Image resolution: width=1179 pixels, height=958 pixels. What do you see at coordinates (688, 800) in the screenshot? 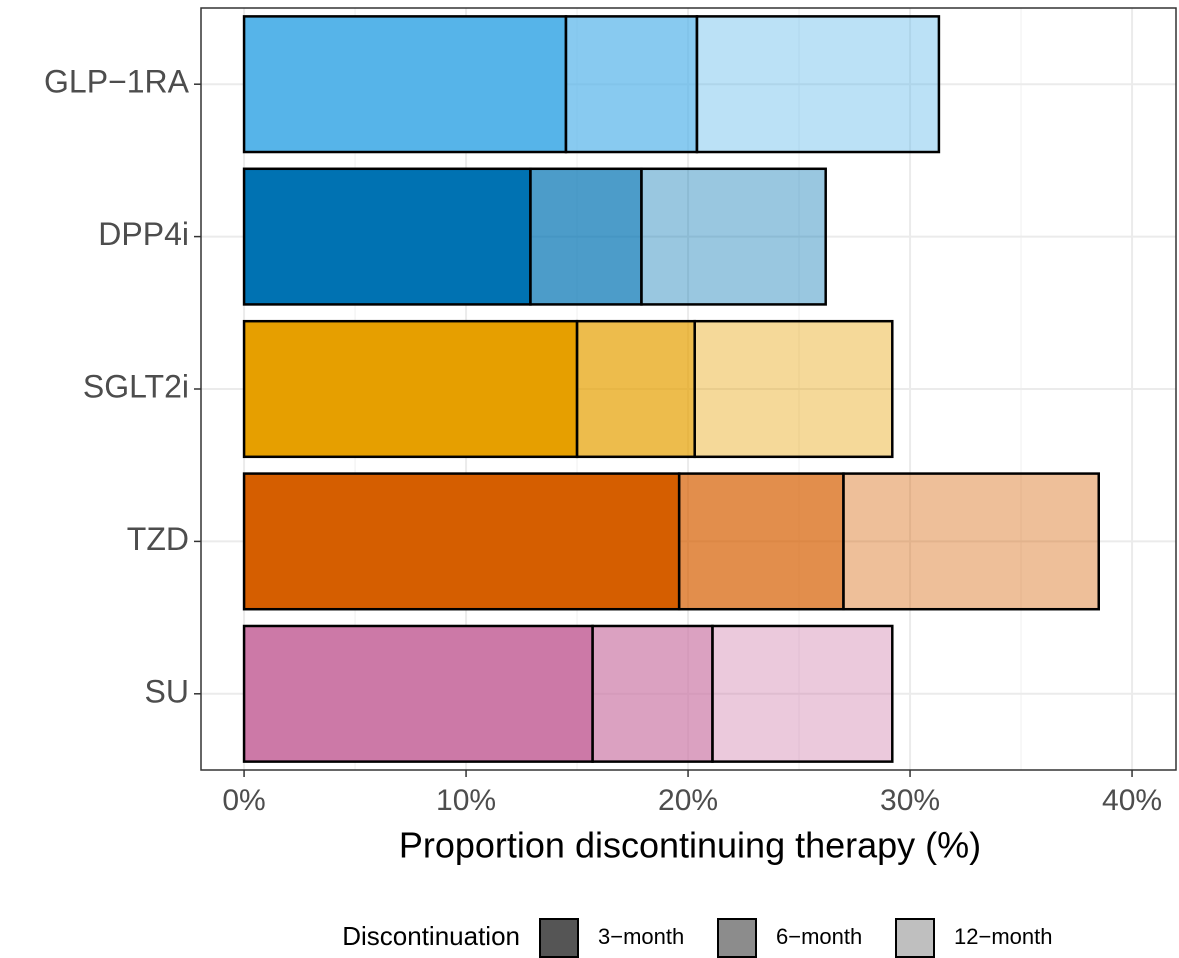
I see `x-tick-label: 20%` at bounding box center [688, 800].